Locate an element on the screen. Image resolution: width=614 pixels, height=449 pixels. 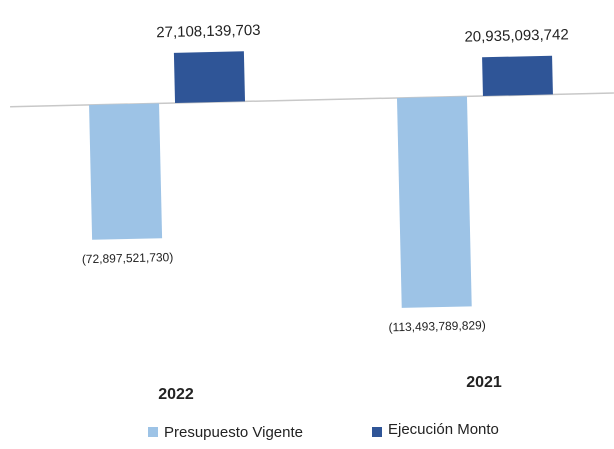
data-label: 27,108,139,703 is located at coordinates (208, 31).